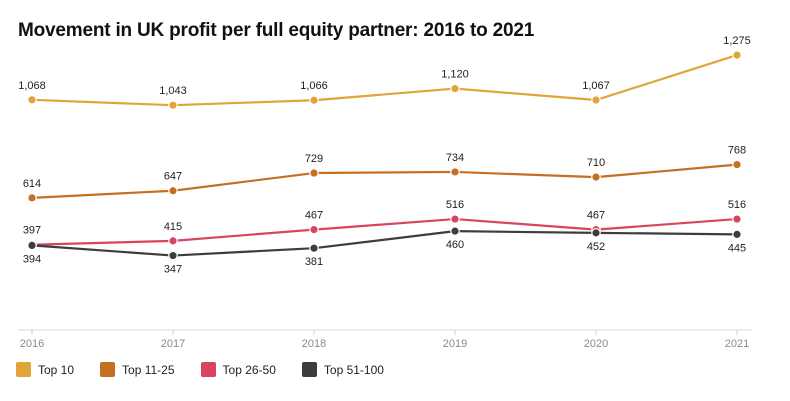 Image resolution: width=790 pixels, height=401 pixels. Describe the element at coordinates (56, 369) in the screenshot. I see `legend-label: Top 10` at that location.